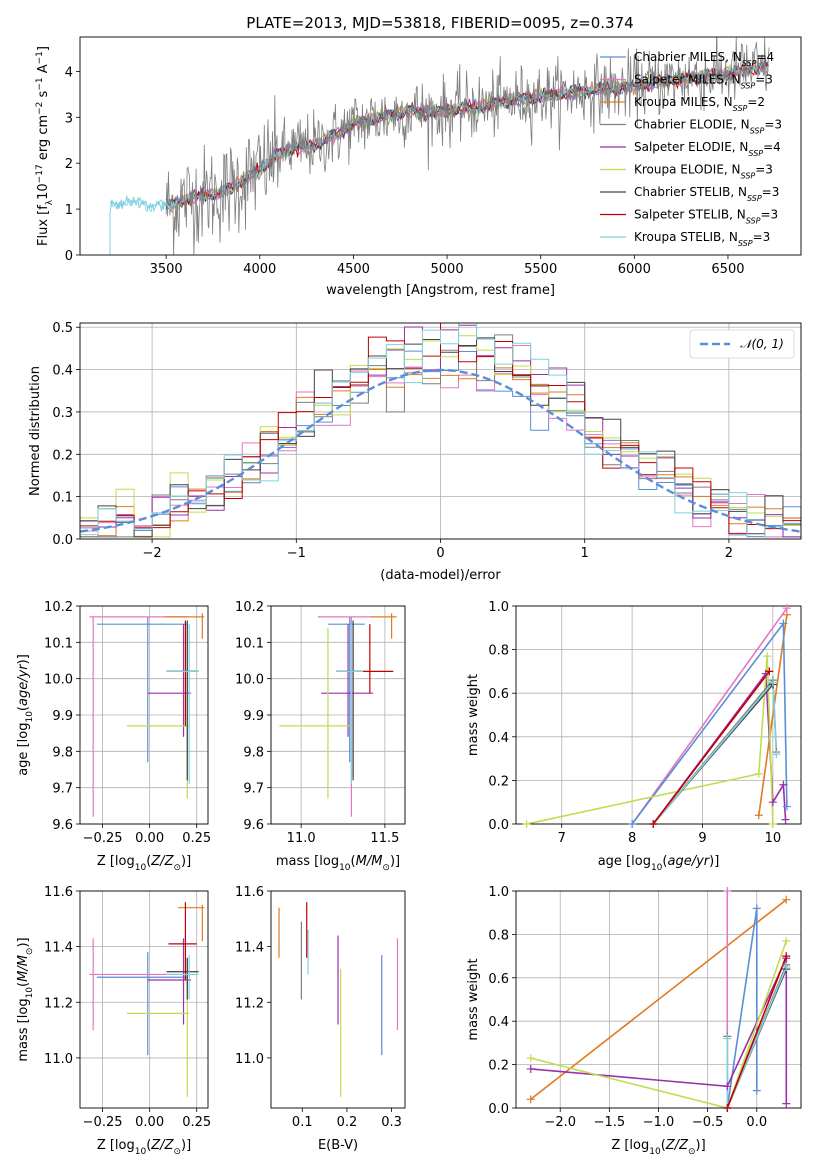  What do you see at coordinates (62, 498) in the screenshot?
I see `y-tick-label: 0.1` at bounding box center [62, 498].